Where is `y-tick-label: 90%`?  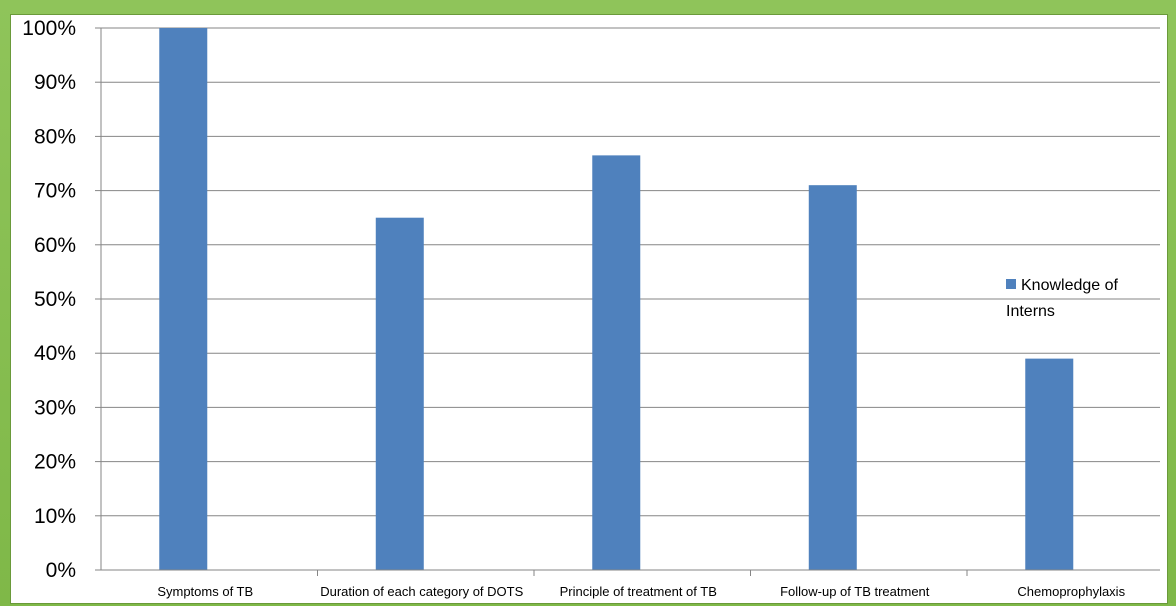 y-tick-label: 90% is located at coordinates (55, 82).